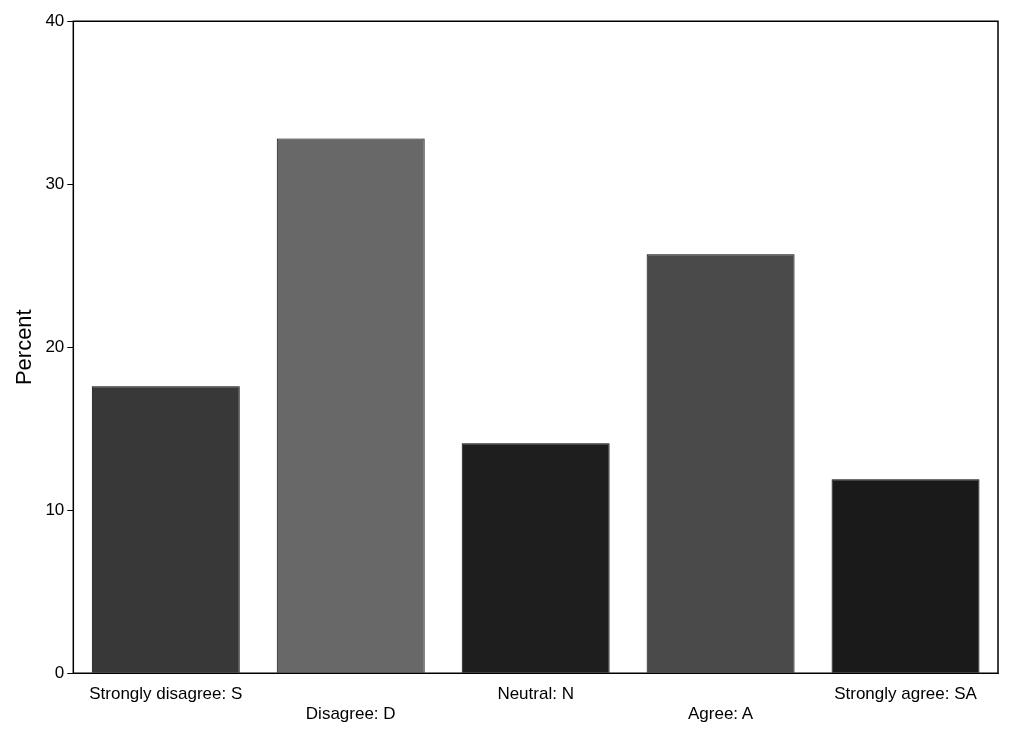 The image size is (1018, 738). I want to click on x-tick-label: Strongly agree: SA, so click(906, 694).